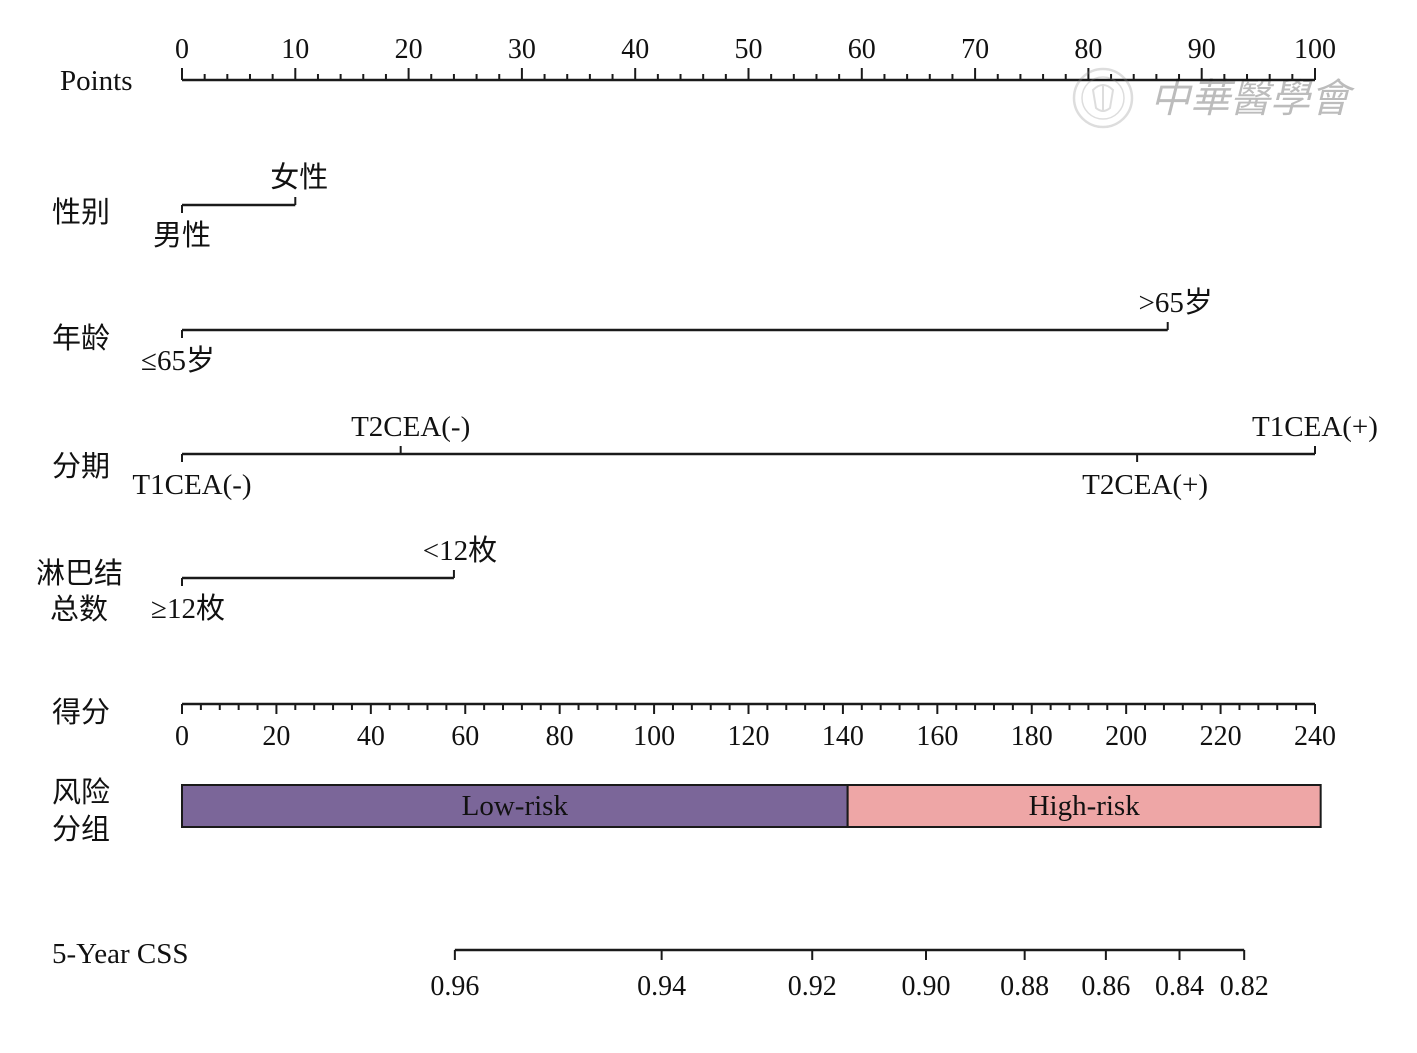 This screenshot has height=1053, width=1417. Describe the element at coordinates (661, 986) in the screenshot. I see `css-tick-label: 0.94` at that location.